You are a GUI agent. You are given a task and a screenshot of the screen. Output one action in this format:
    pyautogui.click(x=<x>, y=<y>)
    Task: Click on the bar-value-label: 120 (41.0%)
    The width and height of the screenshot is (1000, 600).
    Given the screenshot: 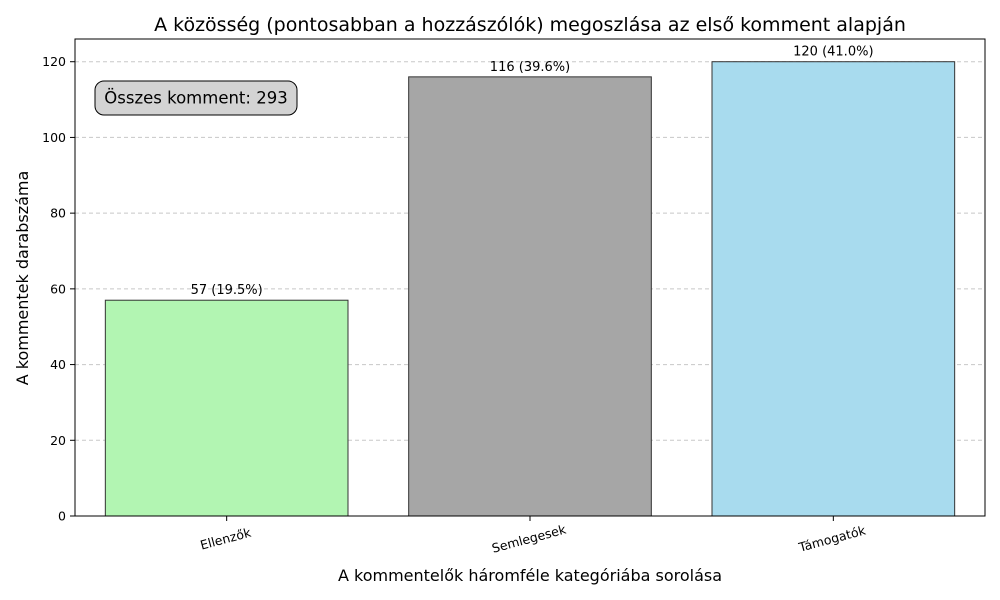 What is the action you would take?
    pyautogui.click(x=833, y=52)
    